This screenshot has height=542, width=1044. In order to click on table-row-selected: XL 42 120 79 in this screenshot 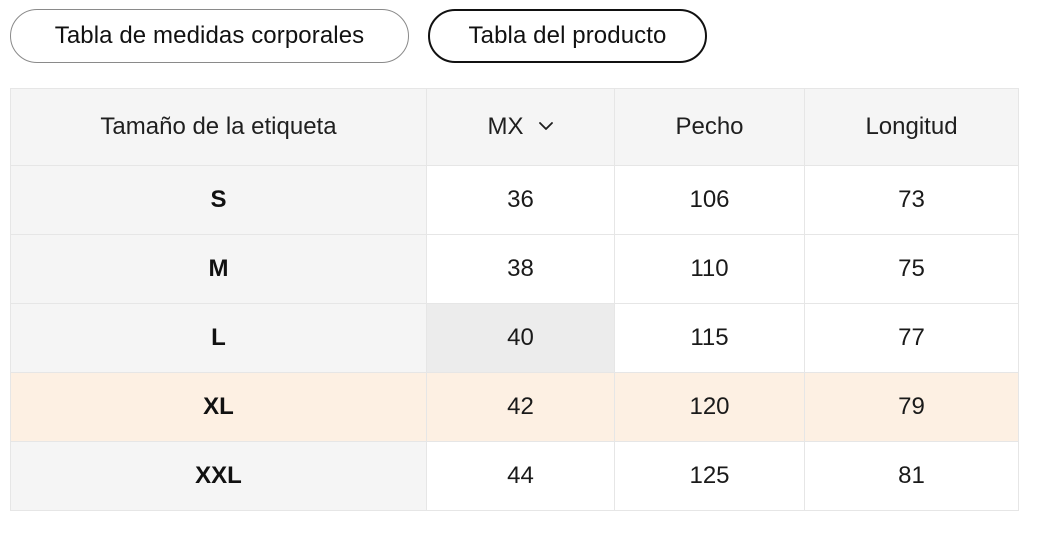, I will do `click(514, 407)`.